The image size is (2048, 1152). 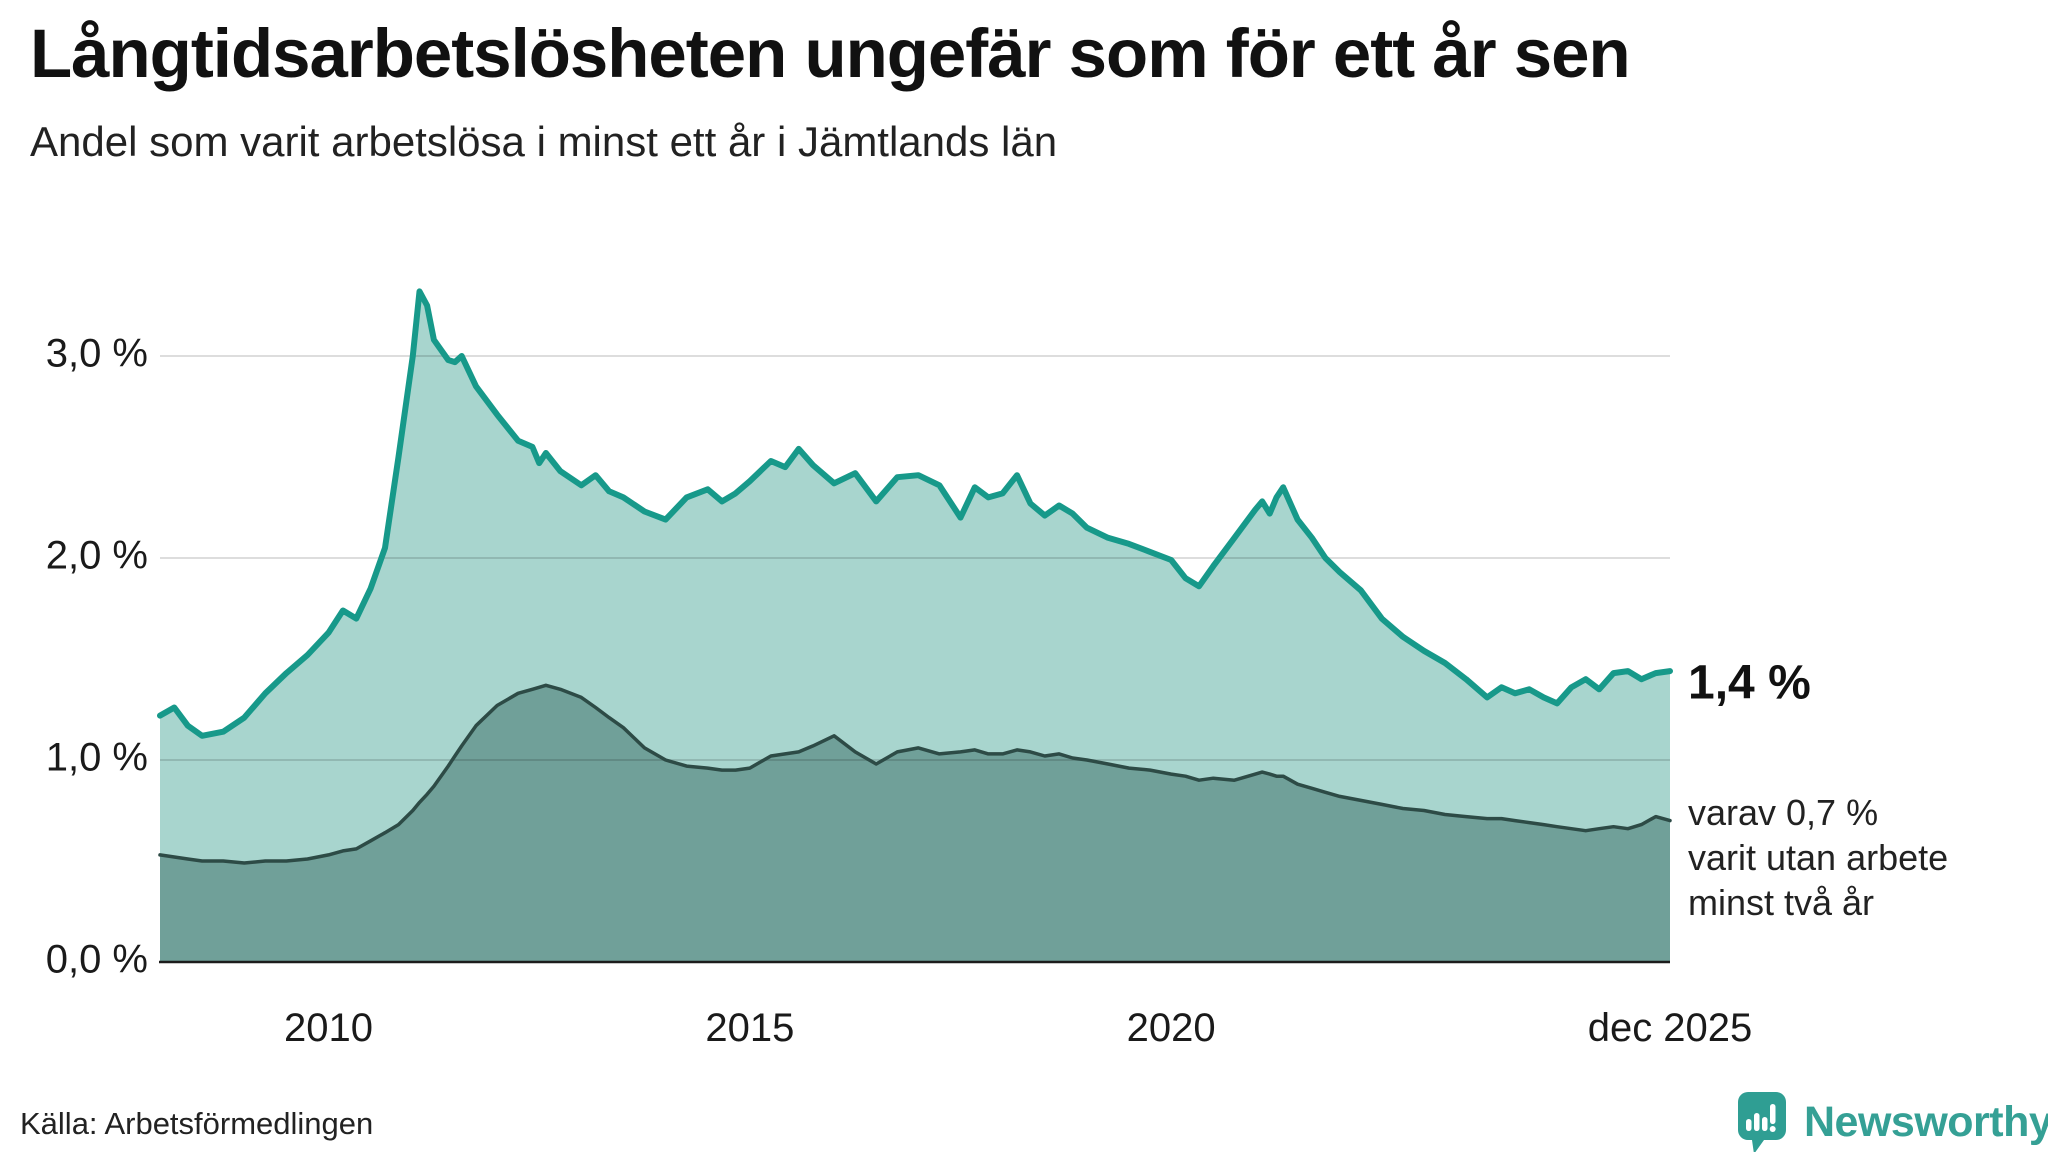 What do you see at coordinates (197, 1123) in the screenshot?
I see `source-note: Källa: Arbetsförmedlingen` at bounding box center [197, 1123].